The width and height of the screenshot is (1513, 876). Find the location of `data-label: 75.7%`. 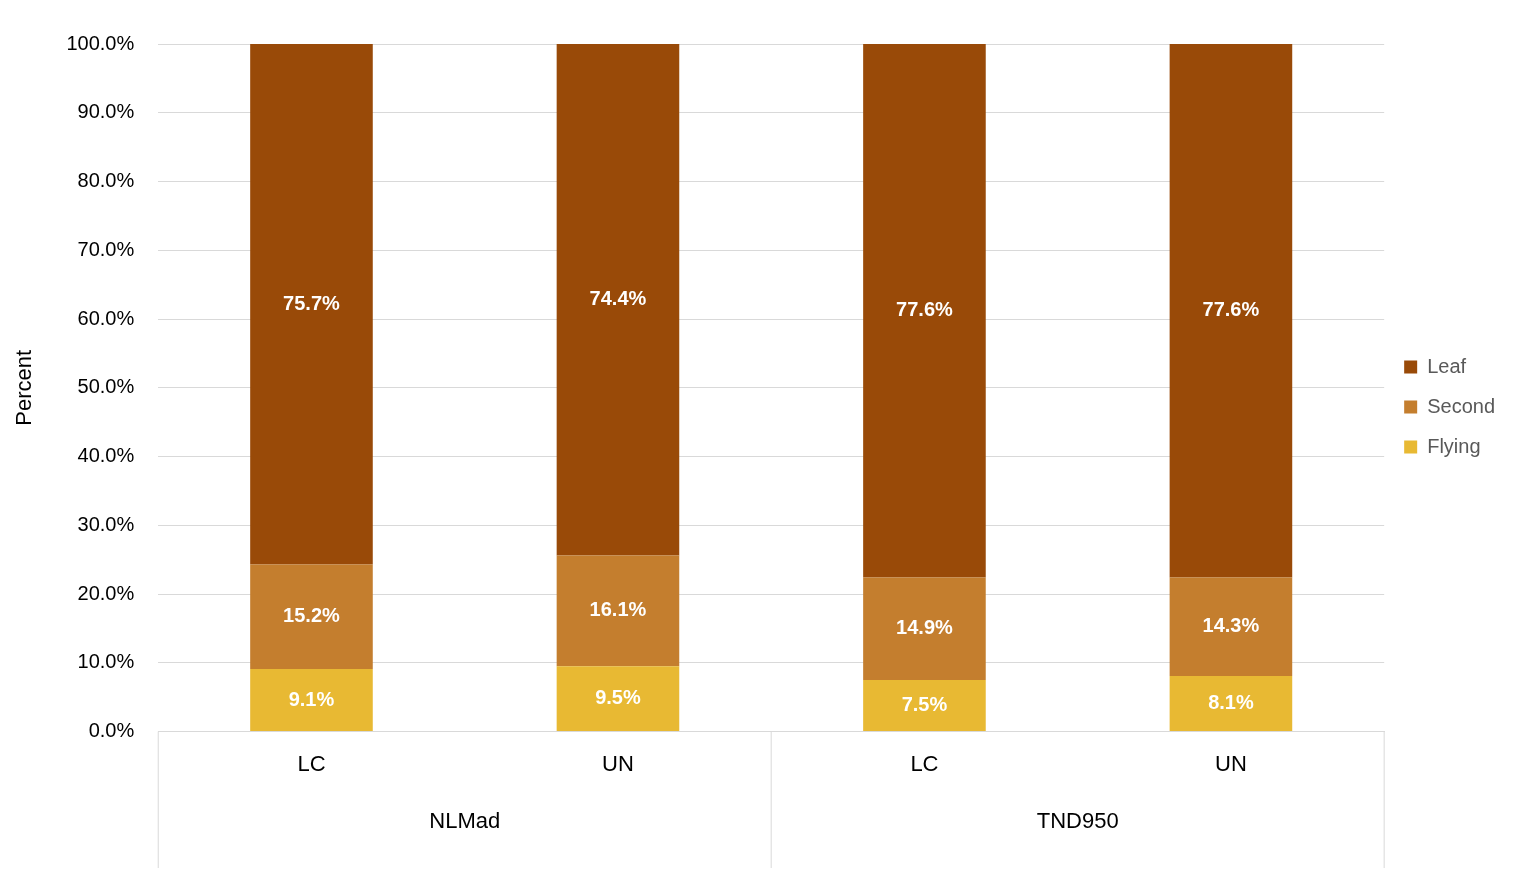

data-label: 75.7% is located at coordinates (312, 302).